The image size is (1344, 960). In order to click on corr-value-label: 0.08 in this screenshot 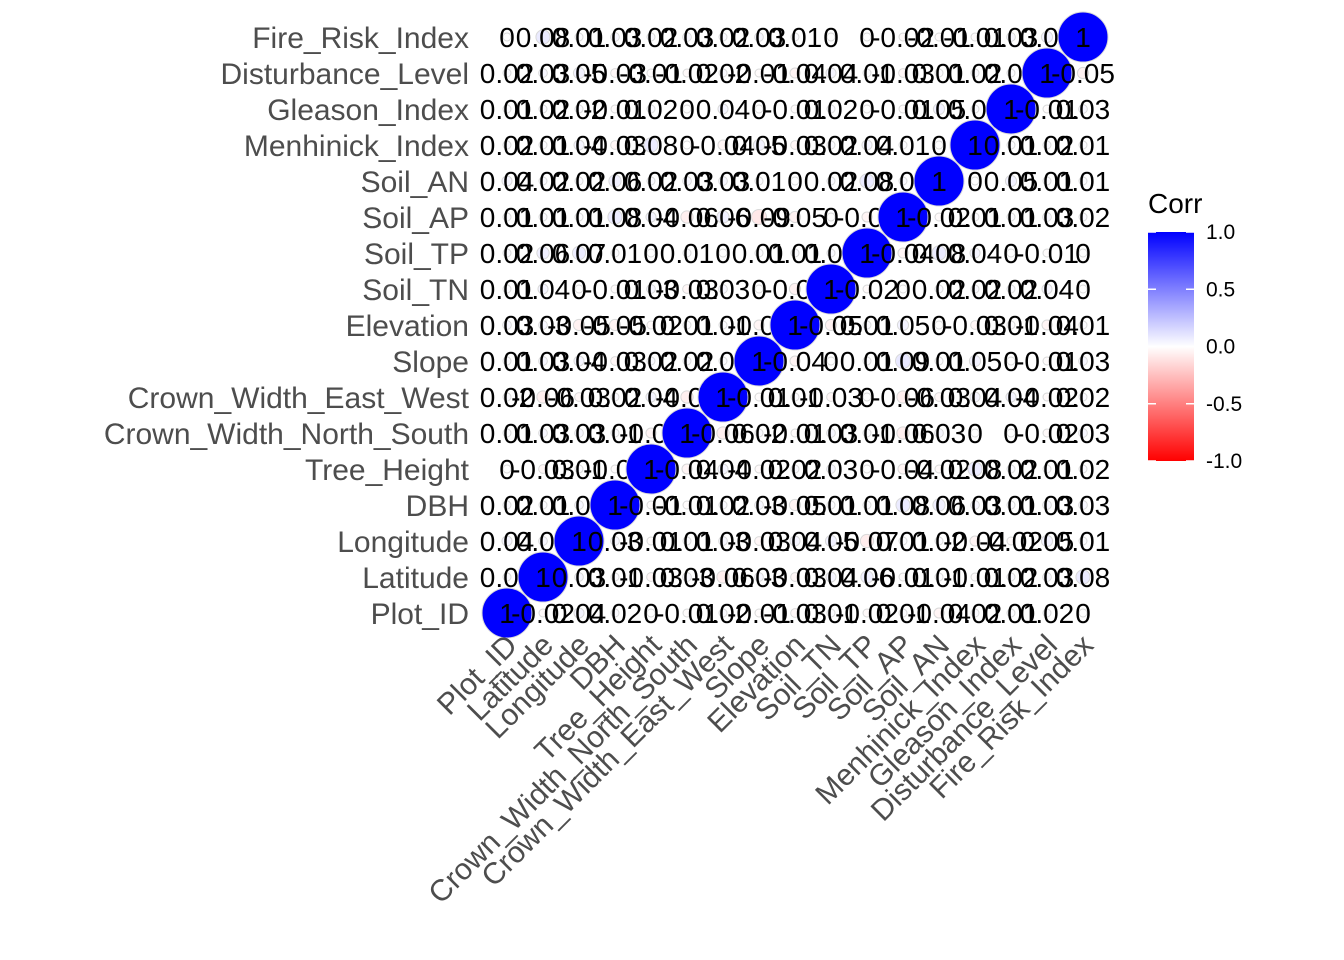, I will do `click(615, 217)`.